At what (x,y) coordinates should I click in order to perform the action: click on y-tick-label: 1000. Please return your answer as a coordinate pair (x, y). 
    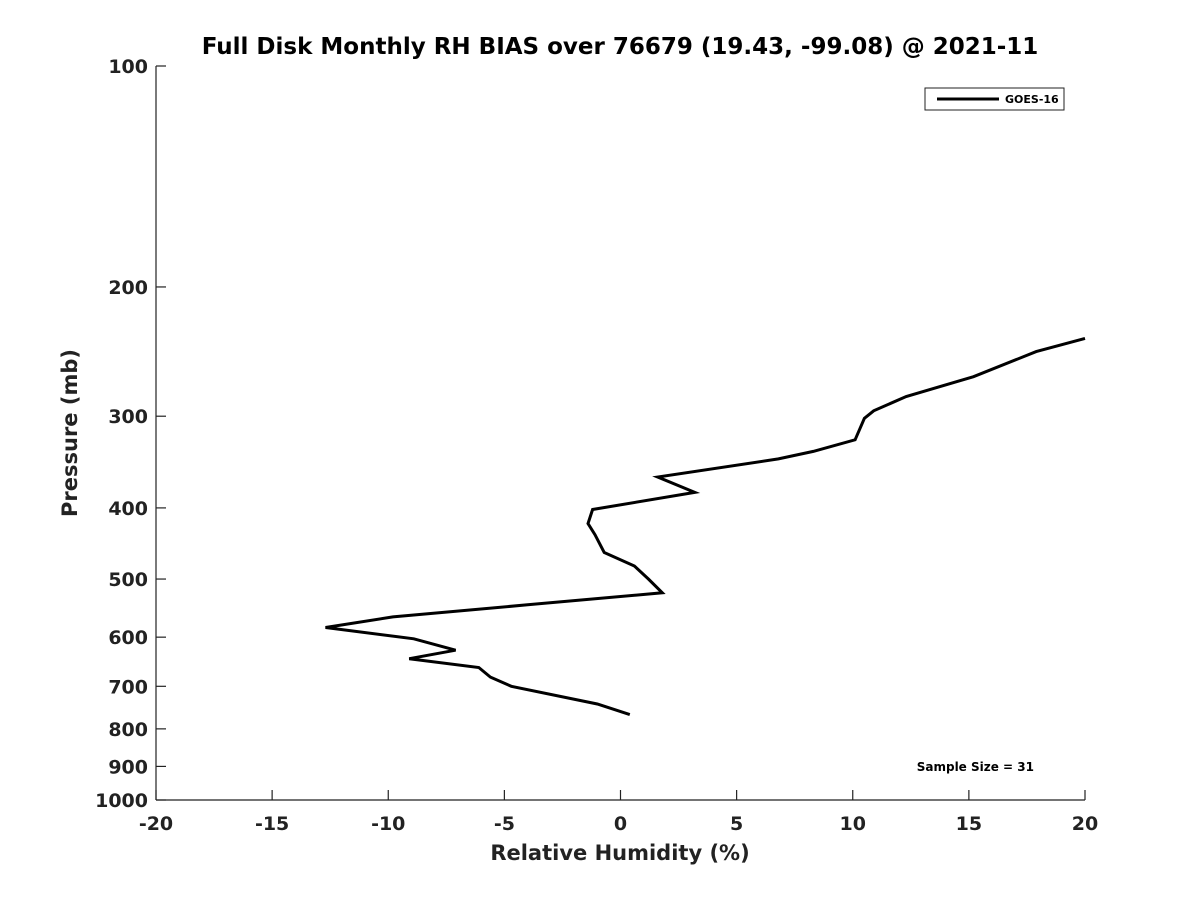
    Looking at the image, I should click on (121, 801).